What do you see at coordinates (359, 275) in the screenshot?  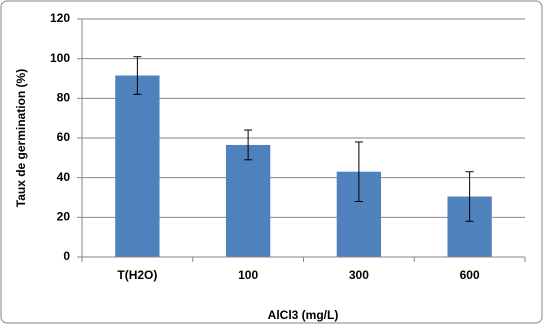 I see `x-tick-label: 300` at bounding box center [359, 275].